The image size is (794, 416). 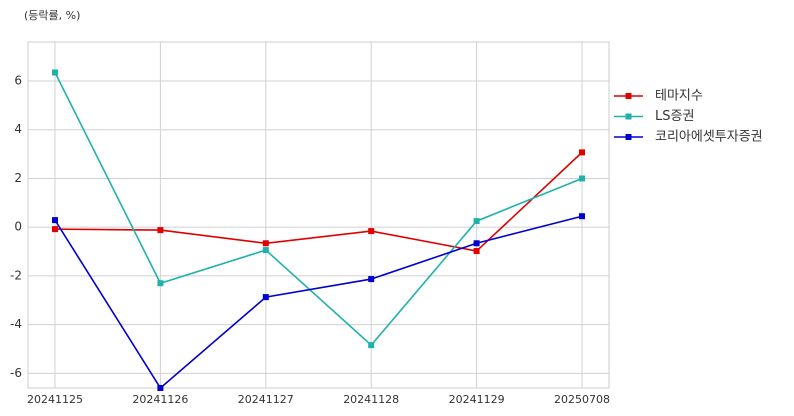 What do you see at coordinates (16, 324) in the screenshot?
I see `y-tick-label: -4` at bounding box center [16, 324].